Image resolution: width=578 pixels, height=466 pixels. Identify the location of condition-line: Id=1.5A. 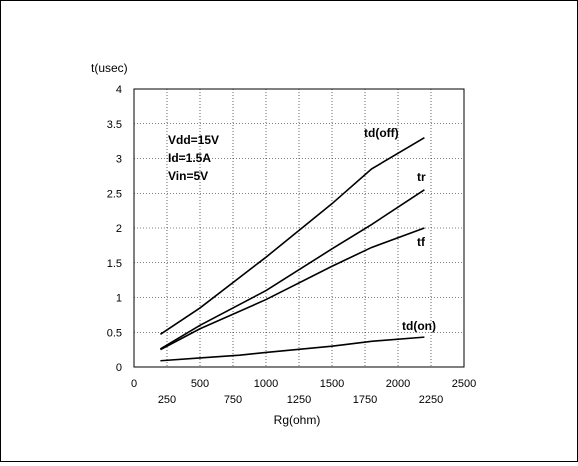
(189, 158).